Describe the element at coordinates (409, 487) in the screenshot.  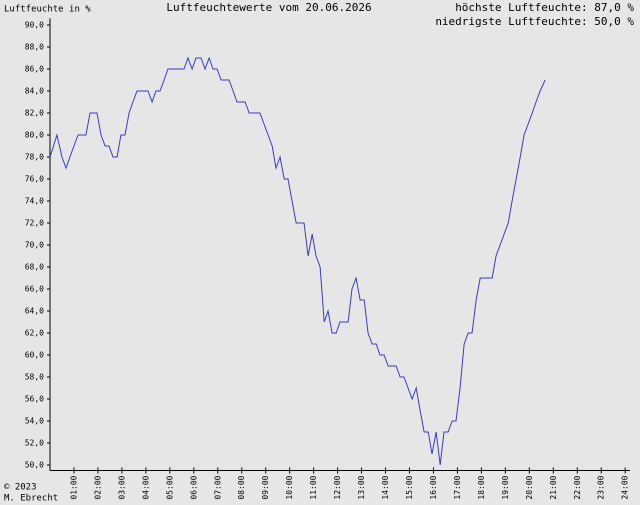
I see `x-tick-label: 15:00` at that location.